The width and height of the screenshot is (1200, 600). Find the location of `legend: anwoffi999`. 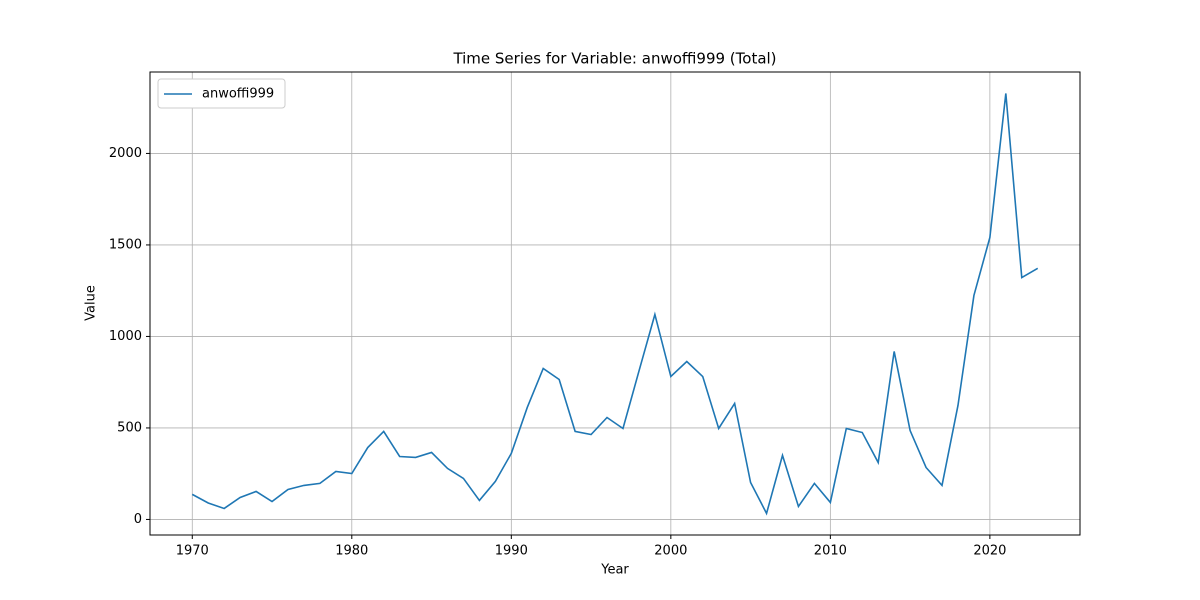

legend: anwoffi999 is located at coordinates (221, 93).